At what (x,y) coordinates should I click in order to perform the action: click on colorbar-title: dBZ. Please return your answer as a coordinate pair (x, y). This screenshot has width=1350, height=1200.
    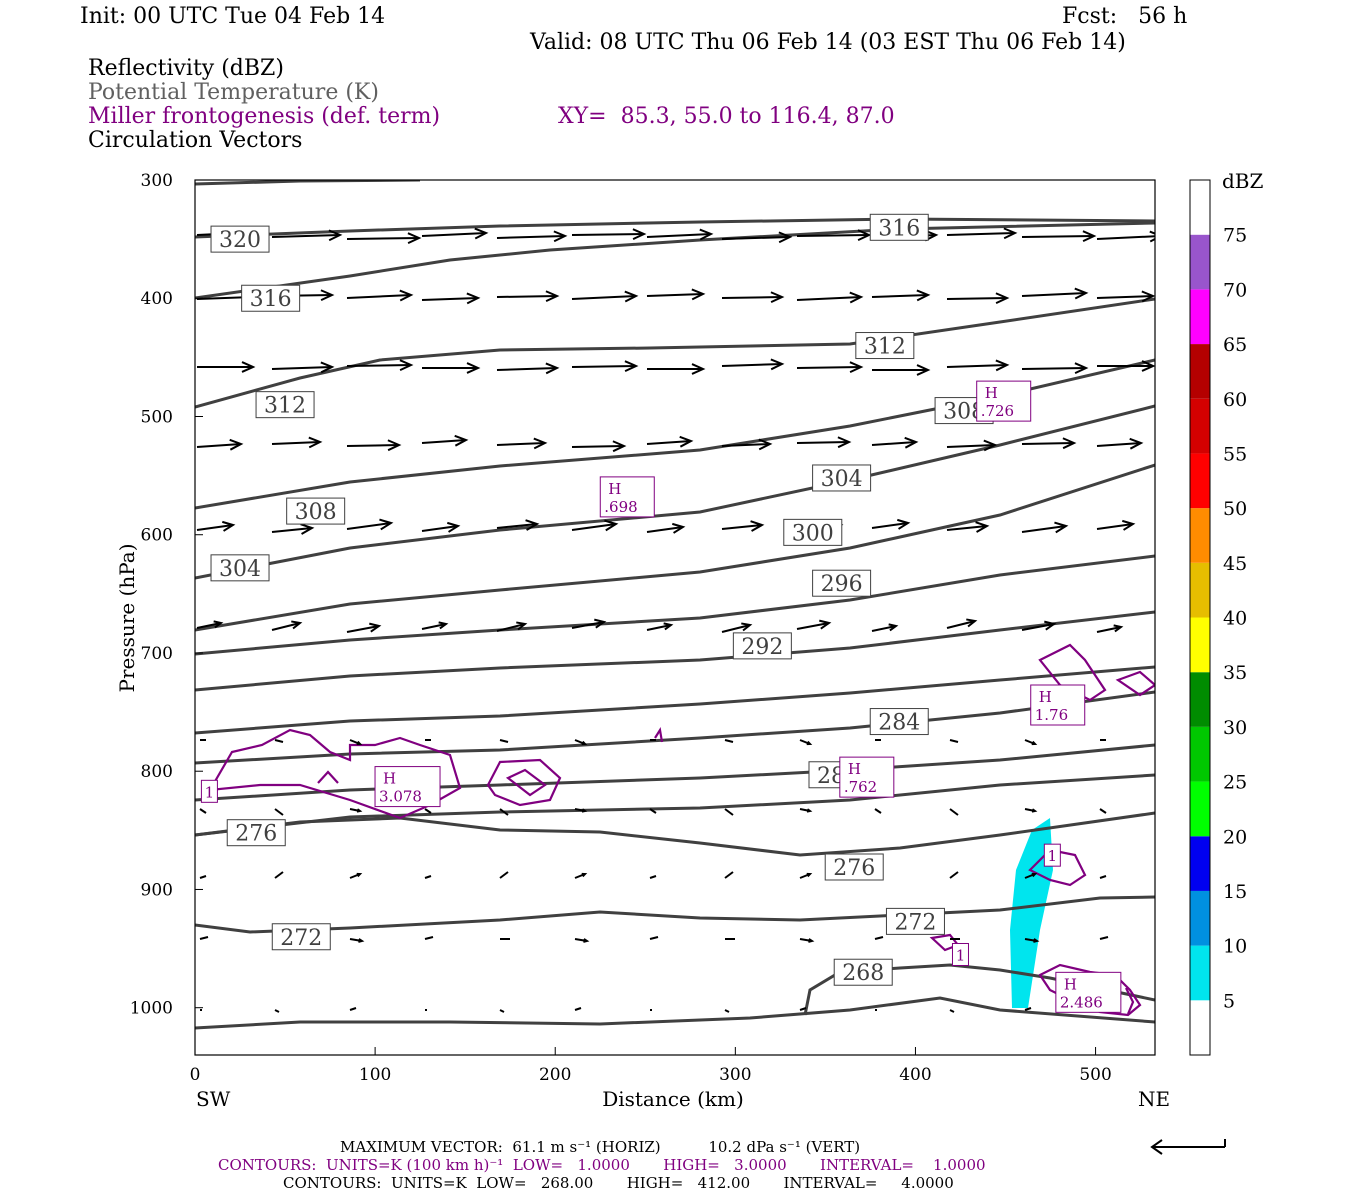
    Looking at the image, I should click on (1243, 181).